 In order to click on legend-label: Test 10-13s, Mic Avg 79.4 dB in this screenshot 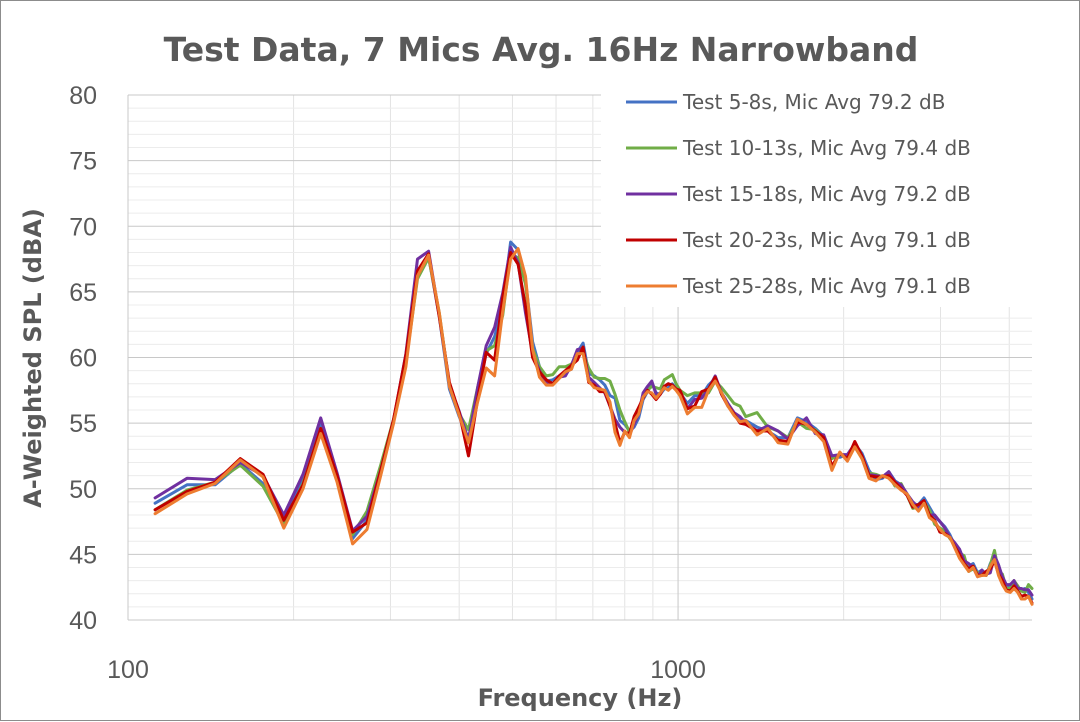, I will do `click(826, 148)`.